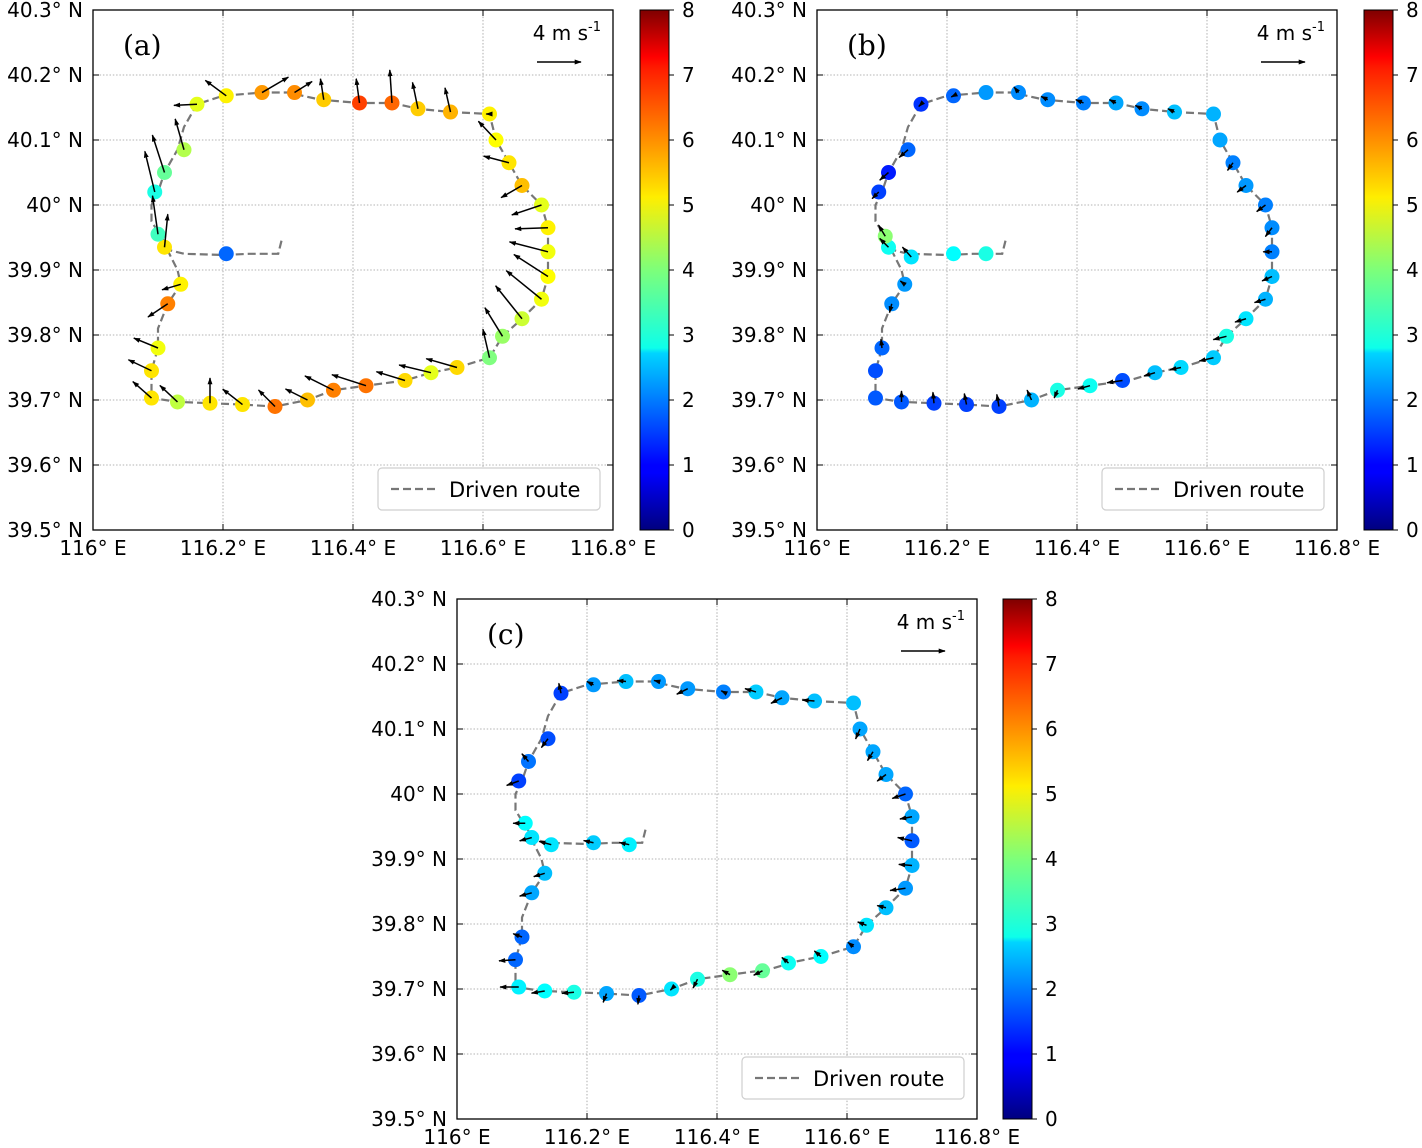 The height and width of the screenshot is (1148, 1422). I want to click on x-tick-label: 116.8° E, so click(977, 1136).